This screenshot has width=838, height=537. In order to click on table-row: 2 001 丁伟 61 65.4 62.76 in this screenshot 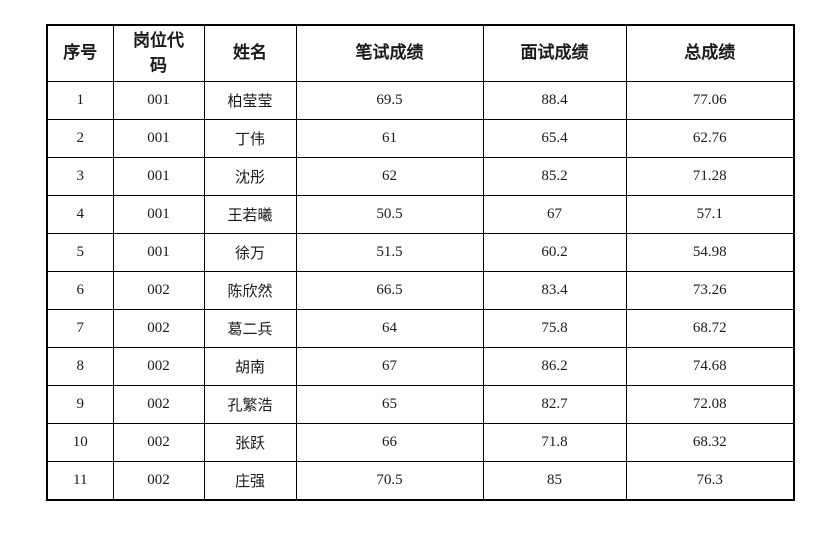, I will do `click(420, 138)`.